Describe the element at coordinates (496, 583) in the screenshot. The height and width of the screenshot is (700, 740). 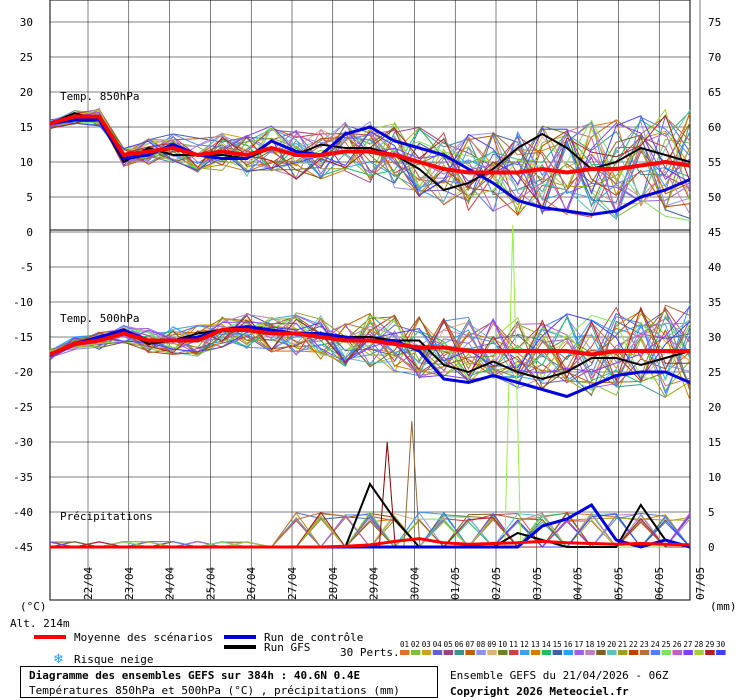
I see `date-tick-label: 02/05` at that location.